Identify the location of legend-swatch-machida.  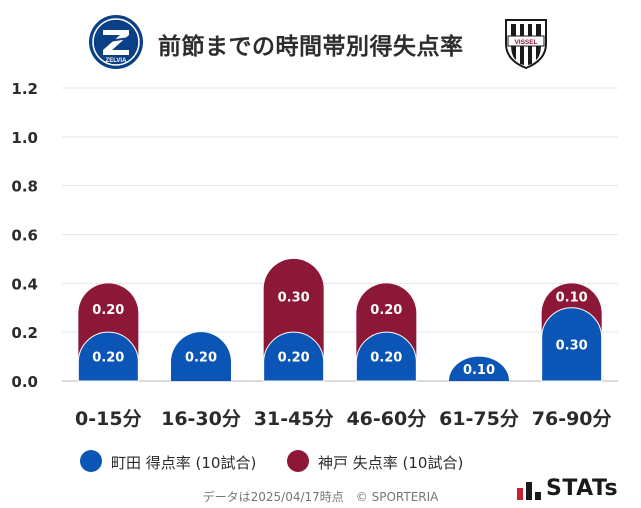
(91, 461).